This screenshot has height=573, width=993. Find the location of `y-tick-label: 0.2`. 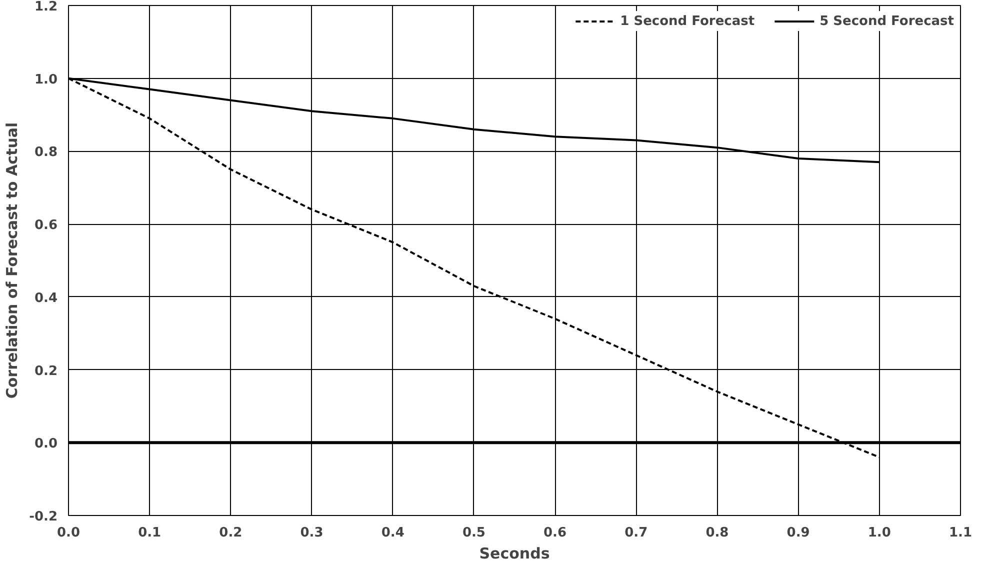

y-tick-label: 0.2 is located at coordinates (46, 371).